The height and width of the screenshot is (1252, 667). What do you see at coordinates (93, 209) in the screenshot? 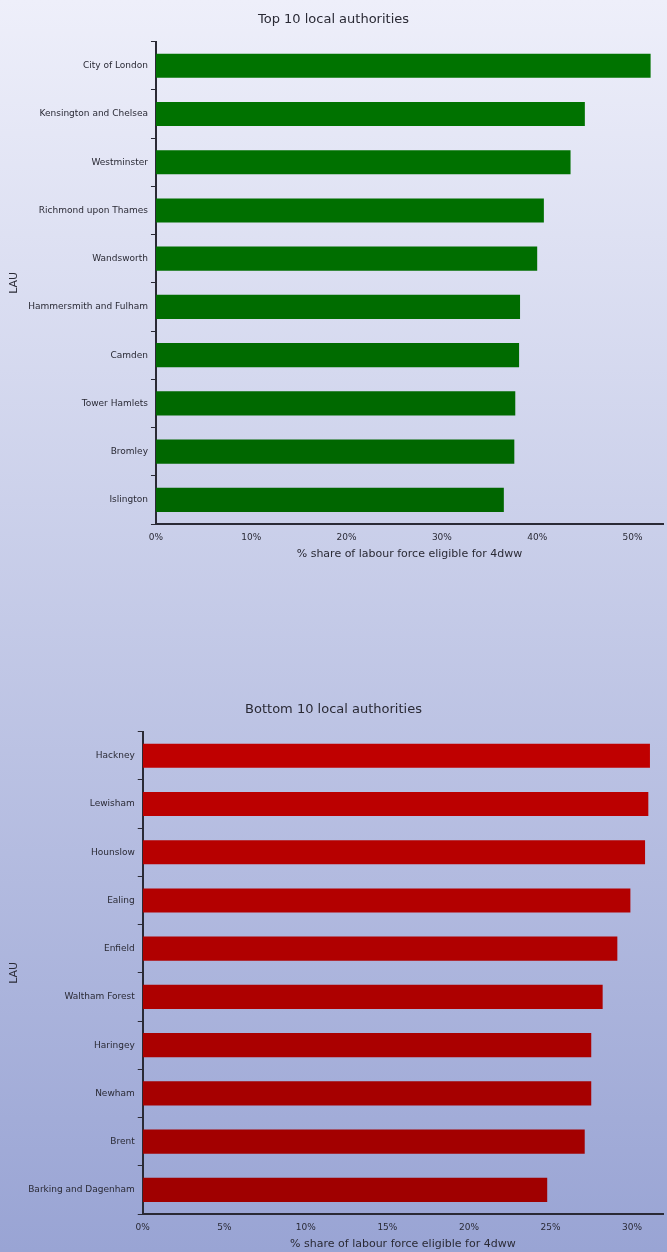
I see `y-tick-label: Richmond upon Thames` at bounding box center [93, 209].